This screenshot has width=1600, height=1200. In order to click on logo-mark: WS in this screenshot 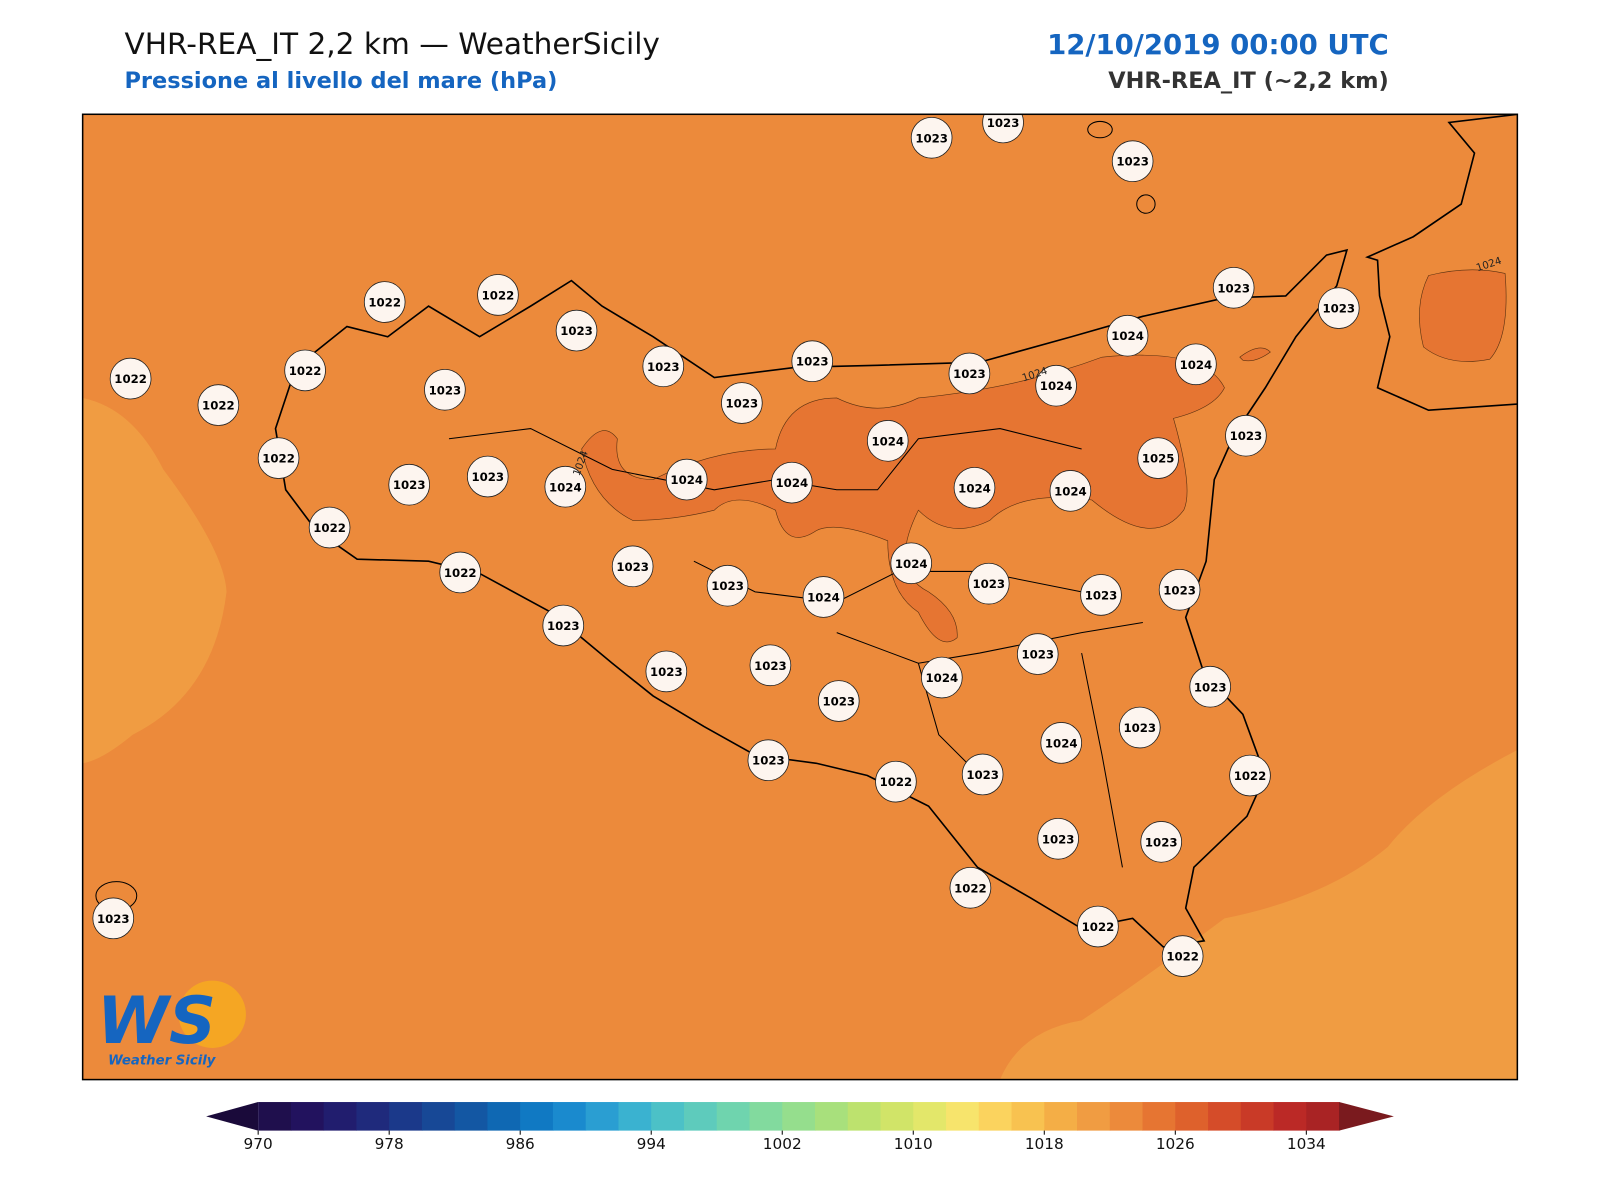, I will do `click(156, 1021)`.